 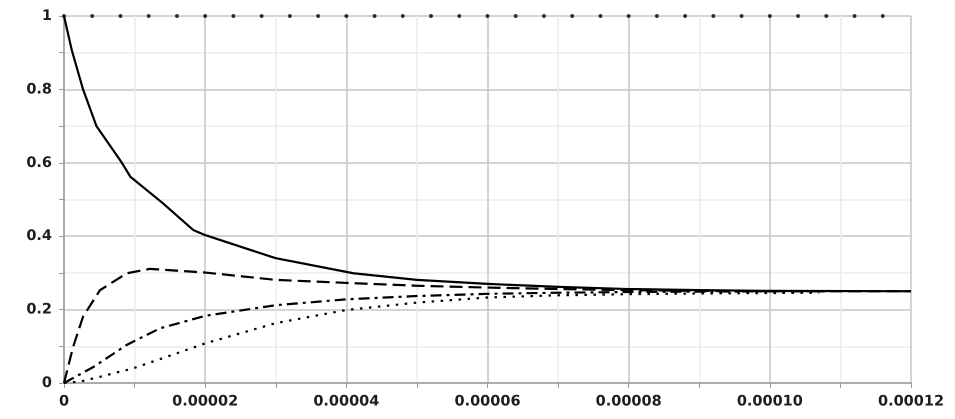 What do you see at coordinates (39, 162) in the screenshot?
I see `y-tick-label: 0.6` at bounding box center [39, 162].